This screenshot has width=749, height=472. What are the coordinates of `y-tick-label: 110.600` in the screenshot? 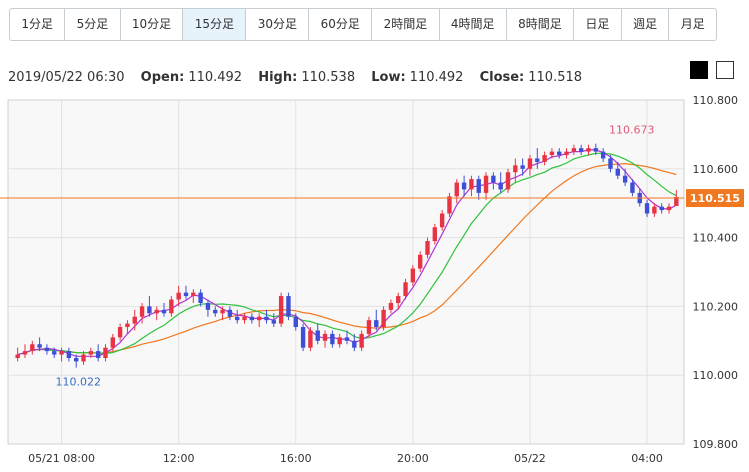 It's located at (716, 169).